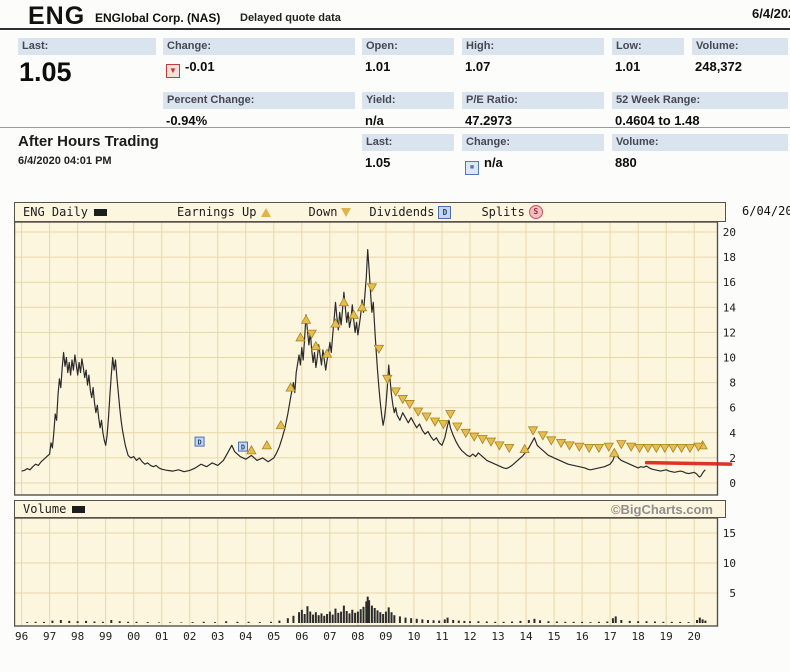 The width and height of the screenshot is (790, 672). I want to click on after-hours-title: After Hours Trading, so click(88, 141).